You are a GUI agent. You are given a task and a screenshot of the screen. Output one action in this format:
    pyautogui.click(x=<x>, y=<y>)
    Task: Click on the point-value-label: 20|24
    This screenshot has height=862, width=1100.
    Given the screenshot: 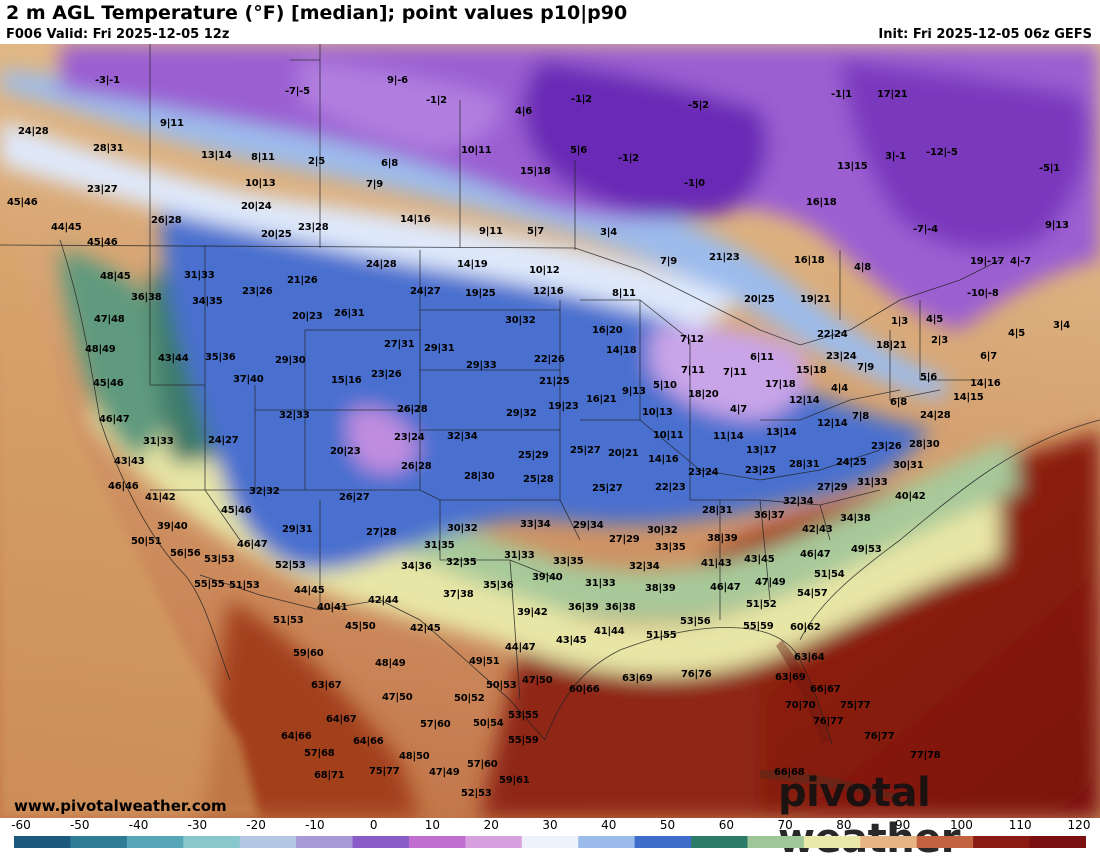 What is the action you would take?
    pyautogui.click(x=256, y=206)
    